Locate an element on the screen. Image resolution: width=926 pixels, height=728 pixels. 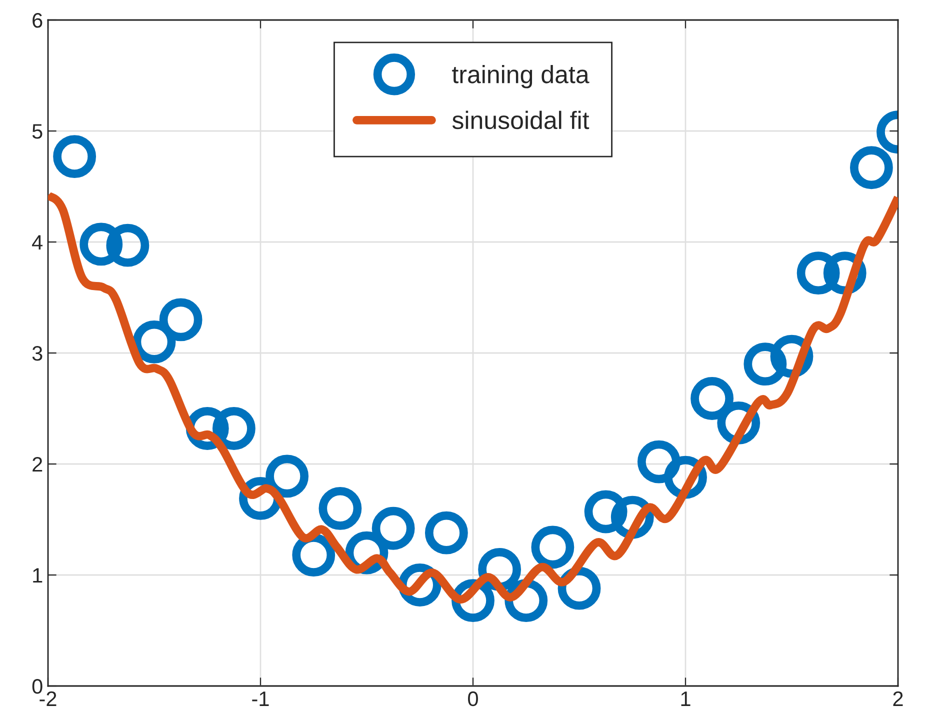
x-tick-label: 0 is located at coordinates (473, 698).